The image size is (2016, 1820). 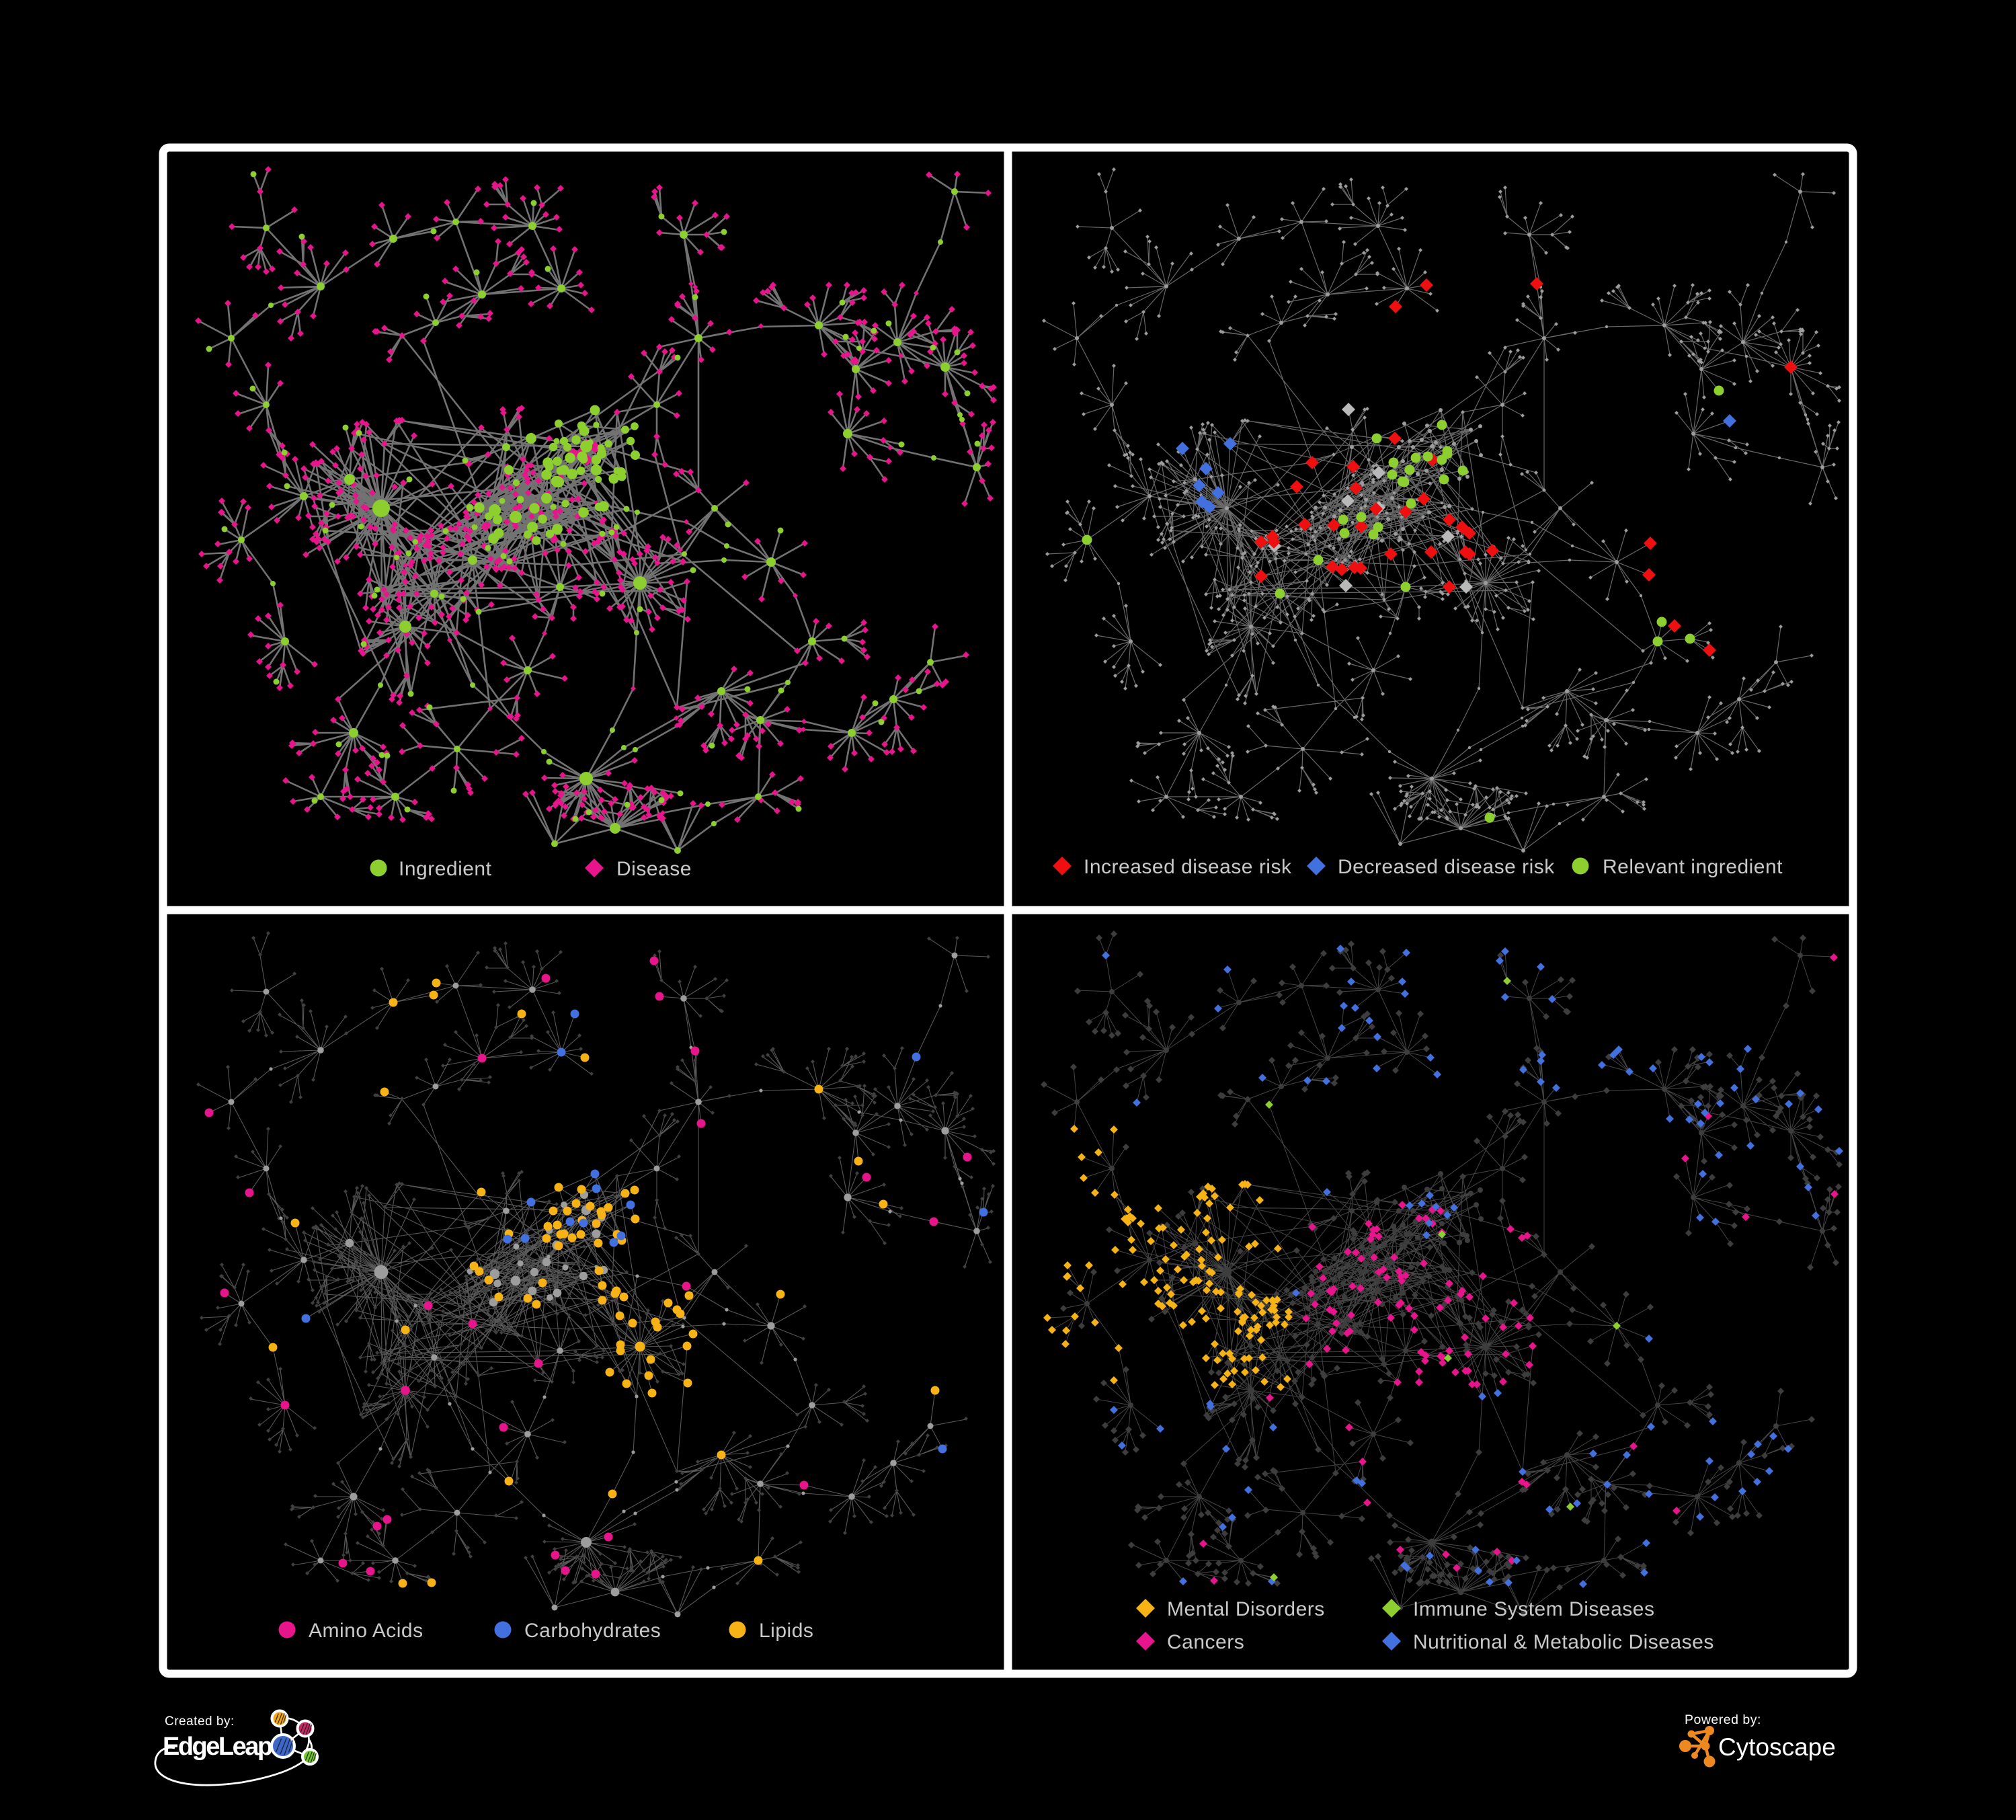 What do you see at coordinates (592, 1631) in the screenshot?
I see `svg-text: Carbohydrates` at bounding box center [592, 1631].